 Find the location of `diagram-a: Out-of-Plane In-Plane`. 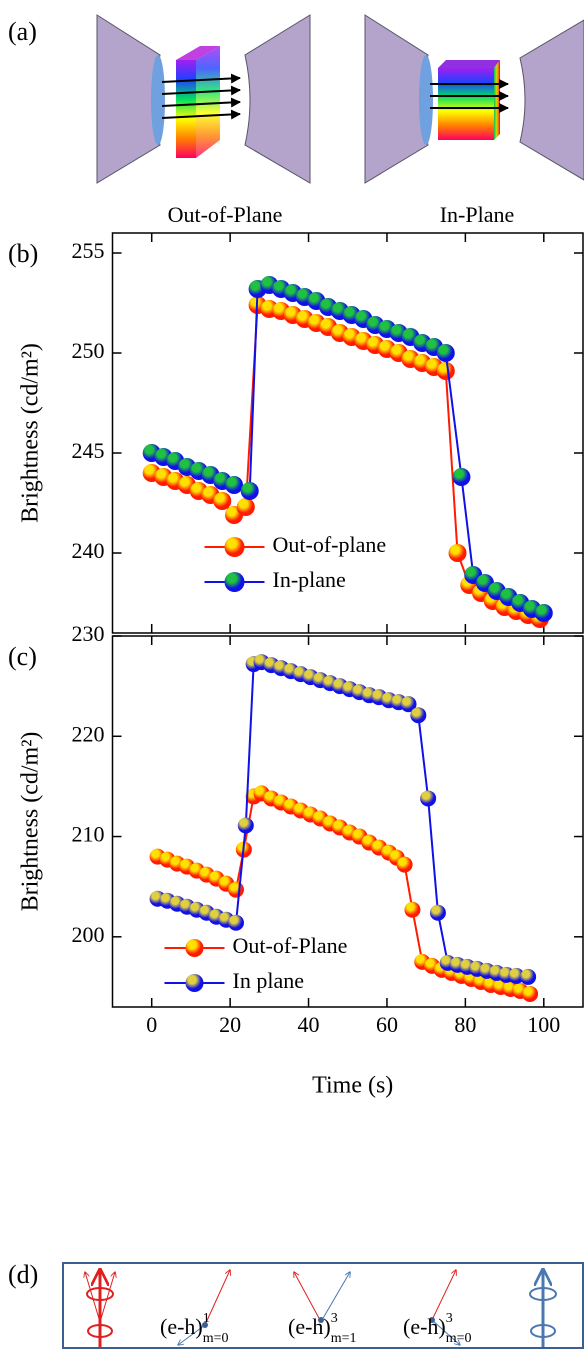

diagram-a: Out-of-Plane In-Plane is located at coordinates (340, 120).